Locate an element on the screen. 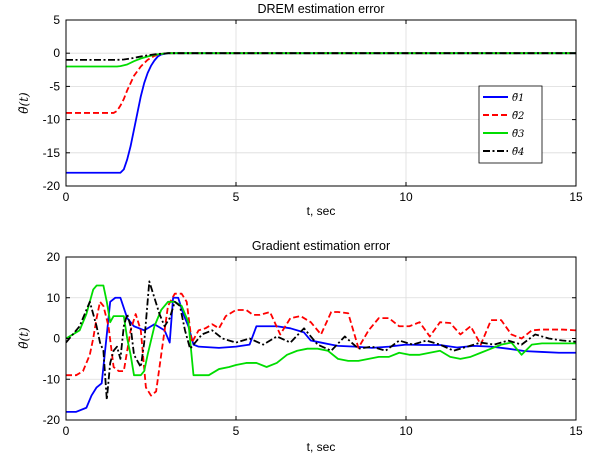  chart-title-drem: DREM estimation error is located at coordinates (320, 9).